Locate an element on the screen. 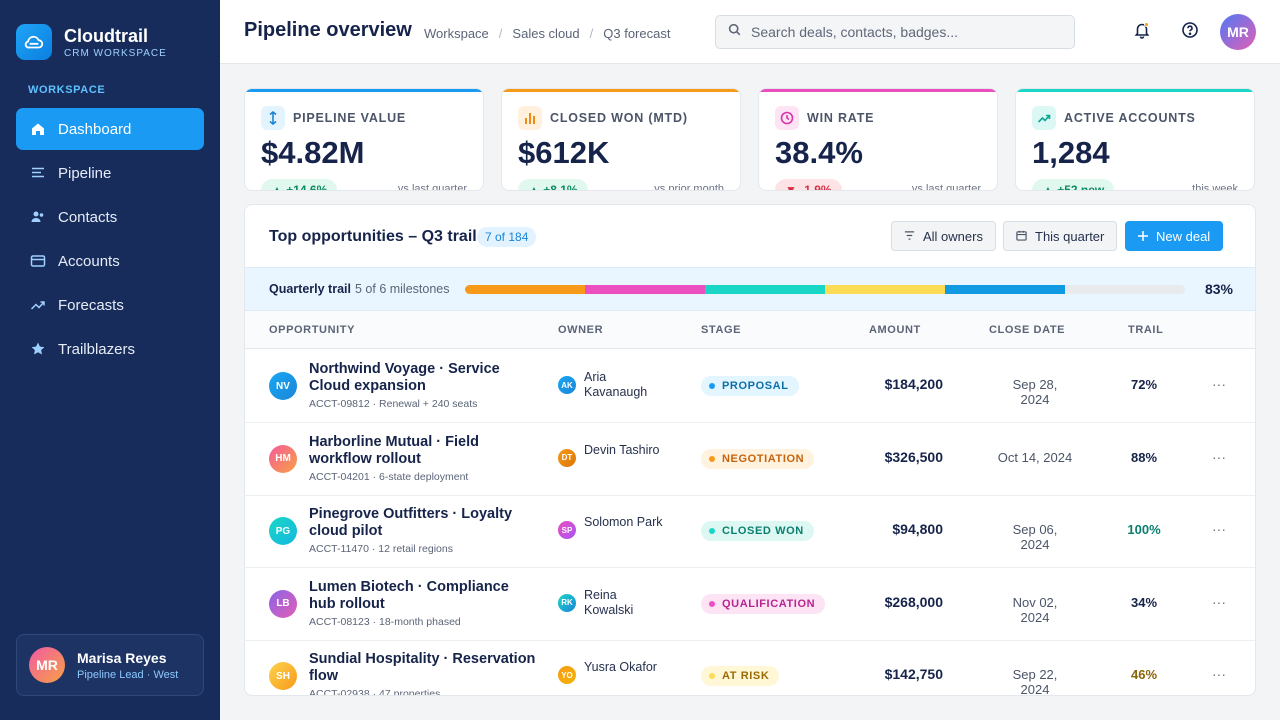  kpi-value: $612K is located at coordinates (564, 152).